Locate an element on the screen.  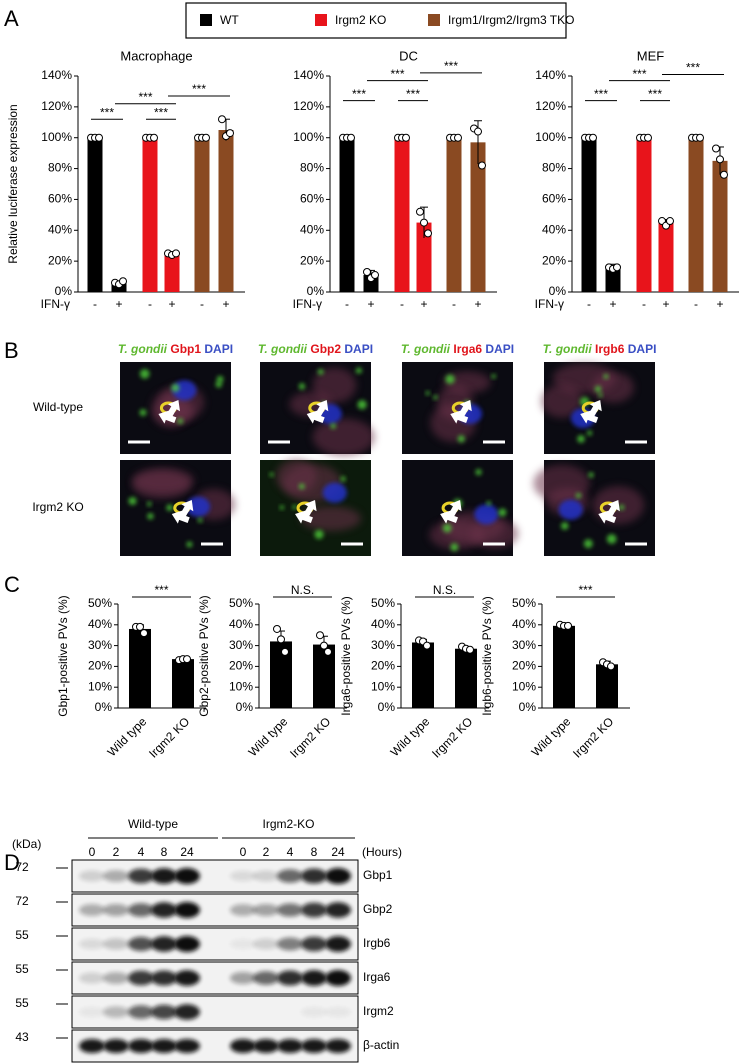
hours-label: (Hours) is located at coordinates (382, 852).